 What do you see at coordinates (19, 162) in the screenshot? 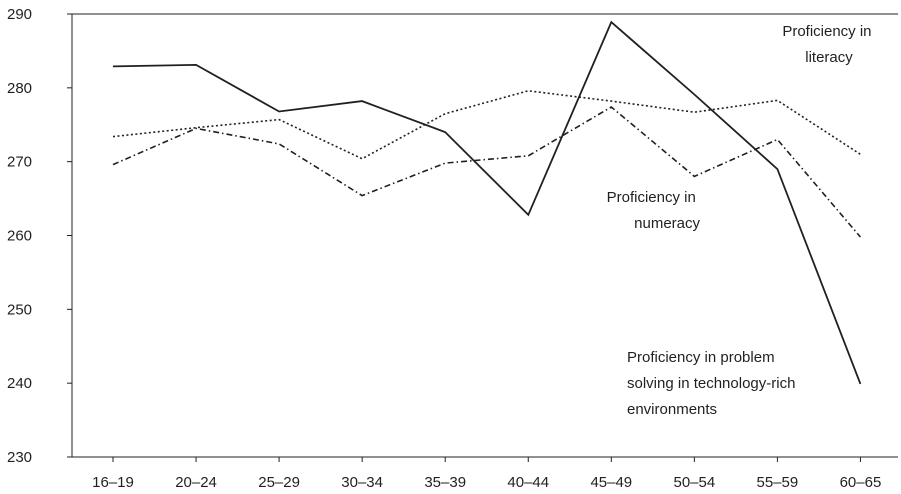
I see `y-tick-label: 270` at bounding box center [19, 162].